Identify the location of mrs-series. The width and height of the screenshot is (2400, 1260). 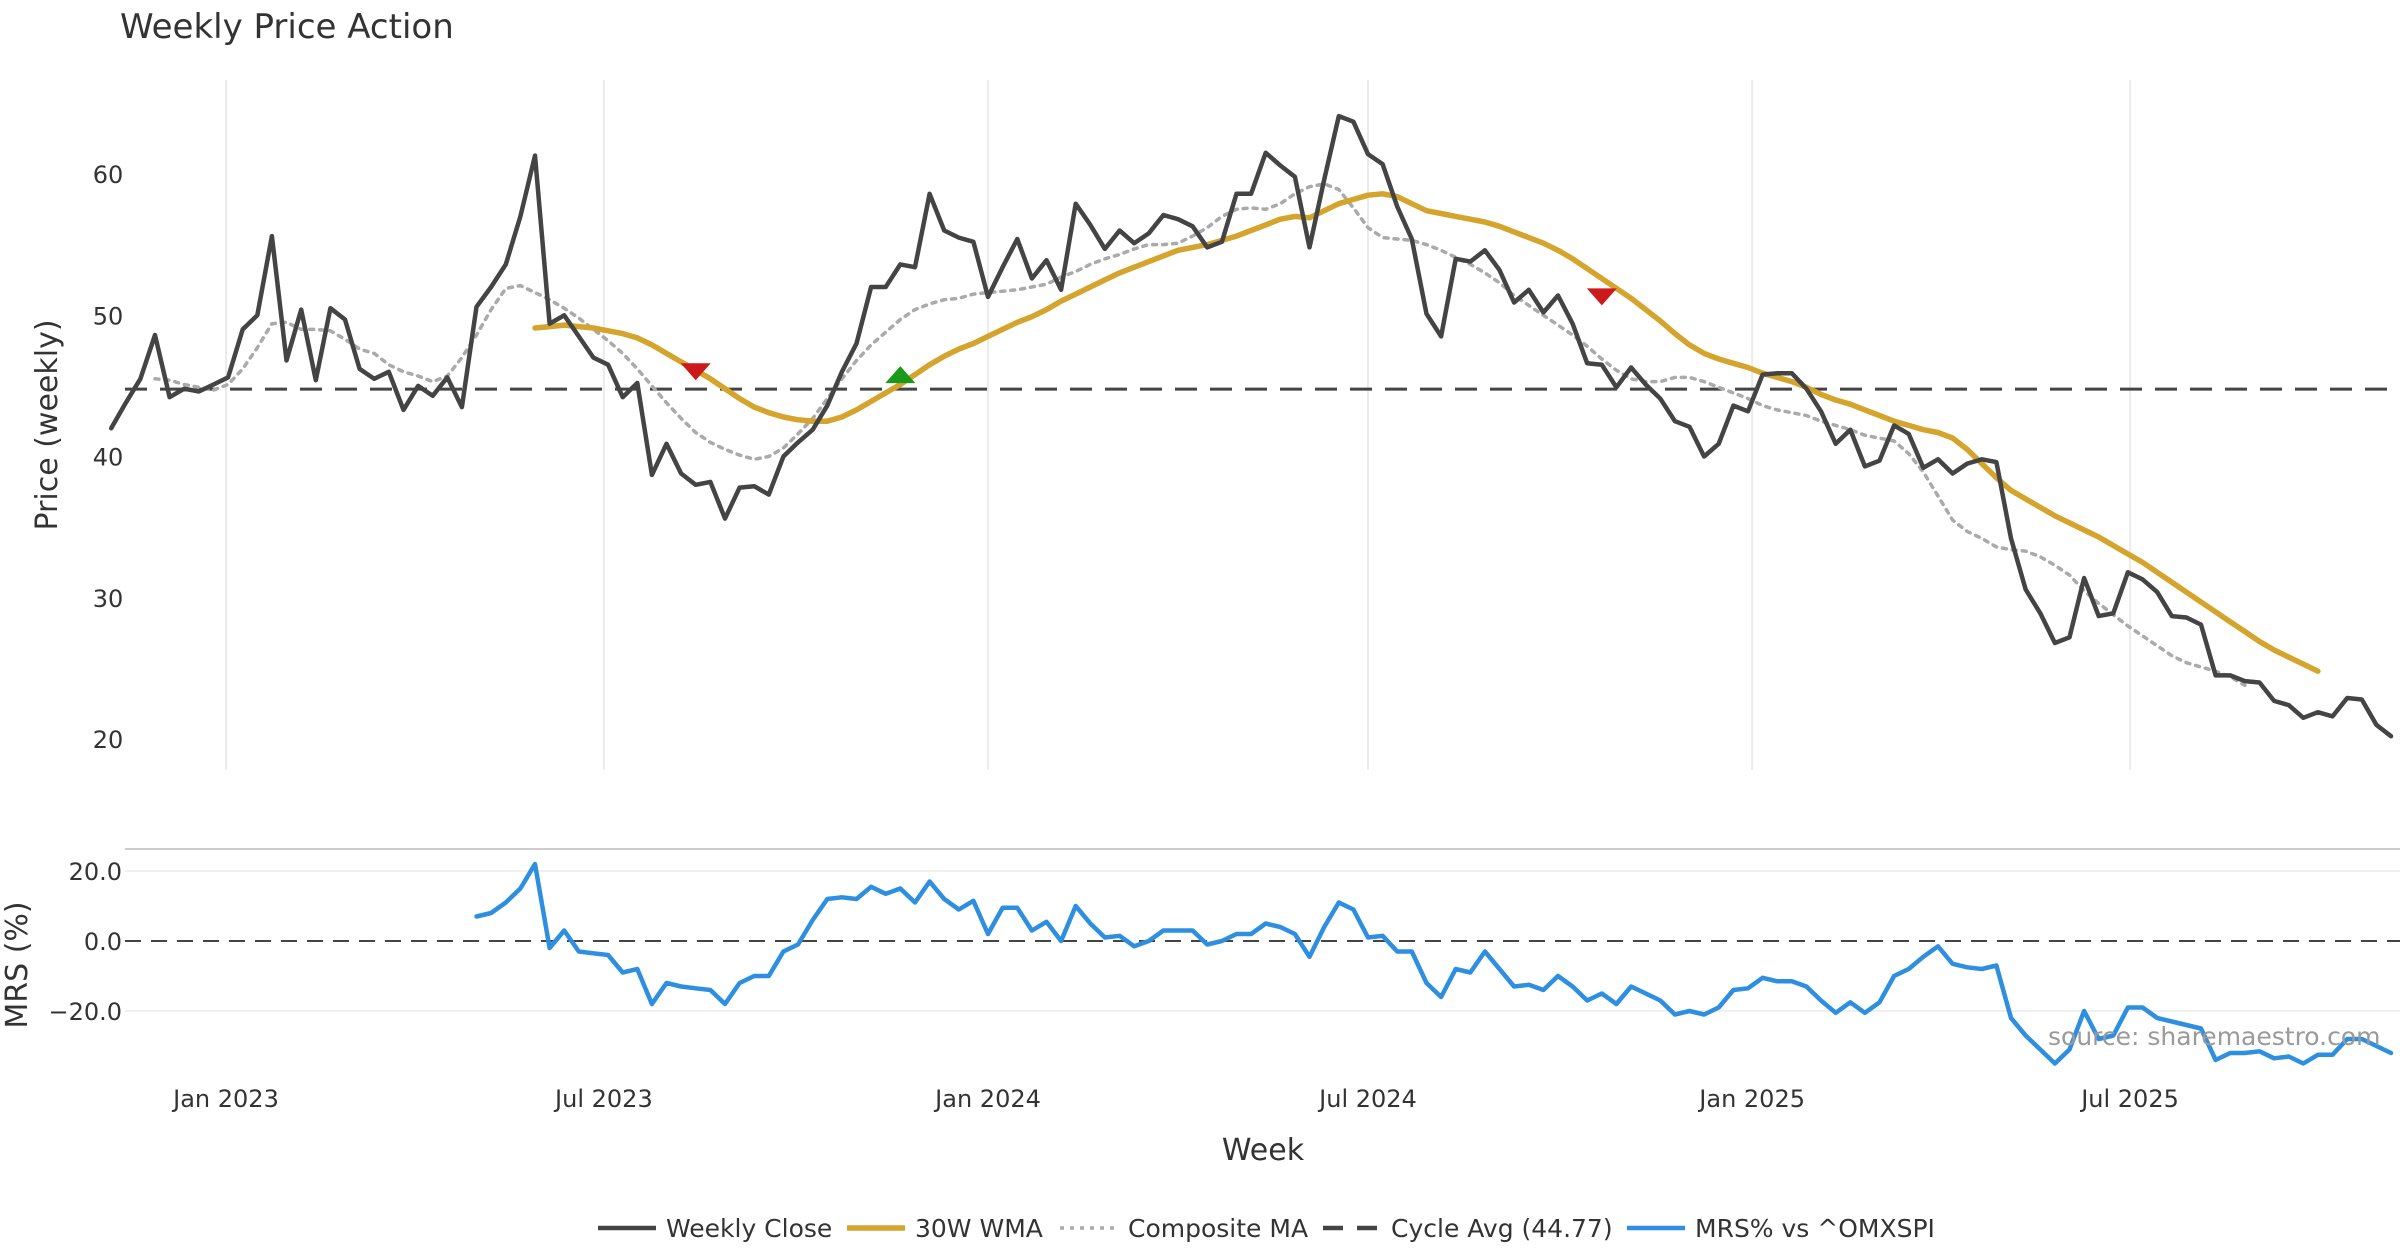
(1434, 963).